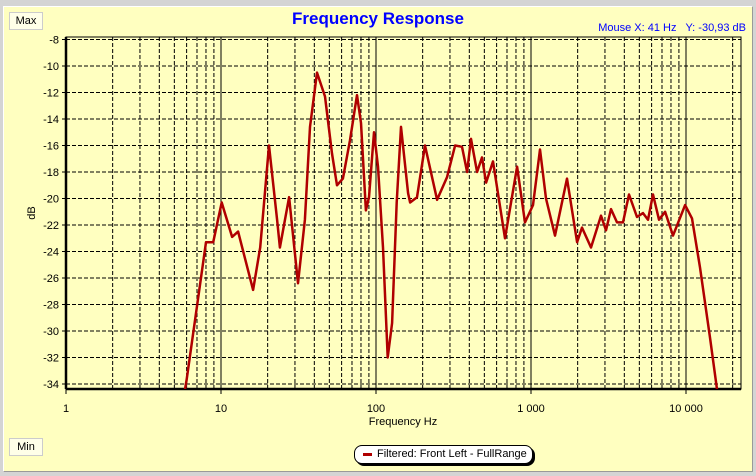 The image size is (756, 476). What do you see at coordinates (51, 94) in the screenshot?
I see `y-tick-label: -12` at bounding box center [51, 94].